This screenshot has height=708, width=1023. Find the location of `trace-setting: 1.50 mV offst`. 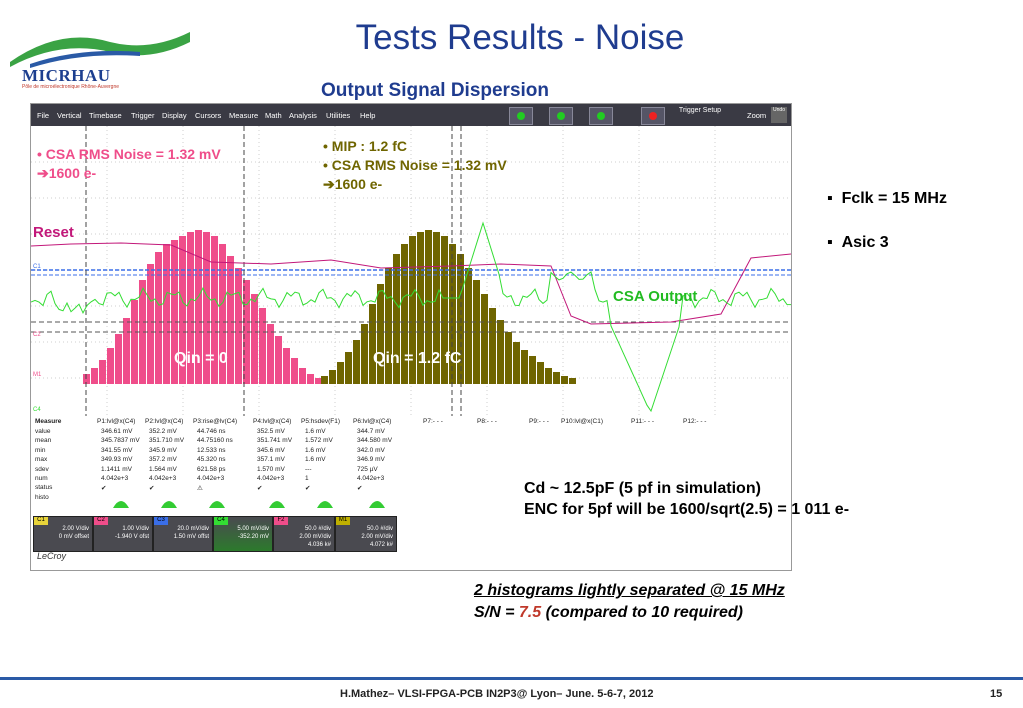

trace-setting: 1.50 mV offst is located at coordinates (191, 537).